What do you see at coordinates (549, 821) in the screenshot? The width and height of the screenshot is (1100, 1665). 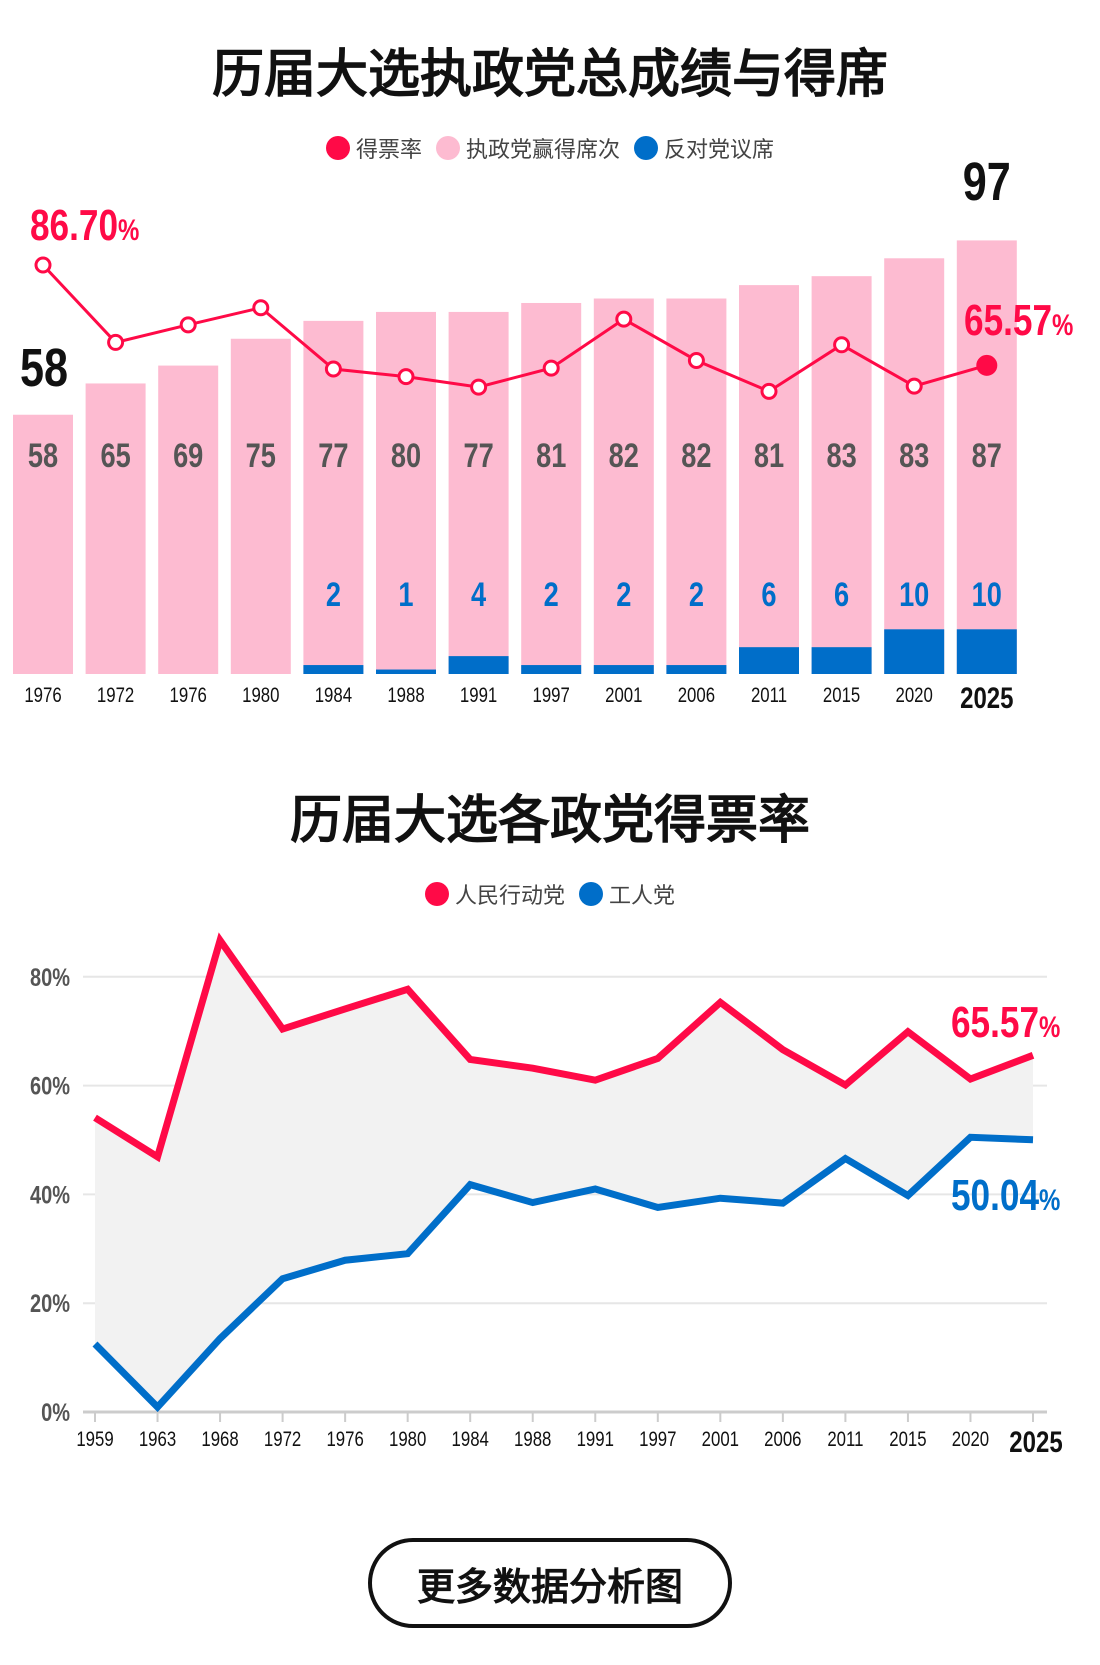 I see `chart2-title: 历届大选各政党得票率` at bounding box center [549, 821].